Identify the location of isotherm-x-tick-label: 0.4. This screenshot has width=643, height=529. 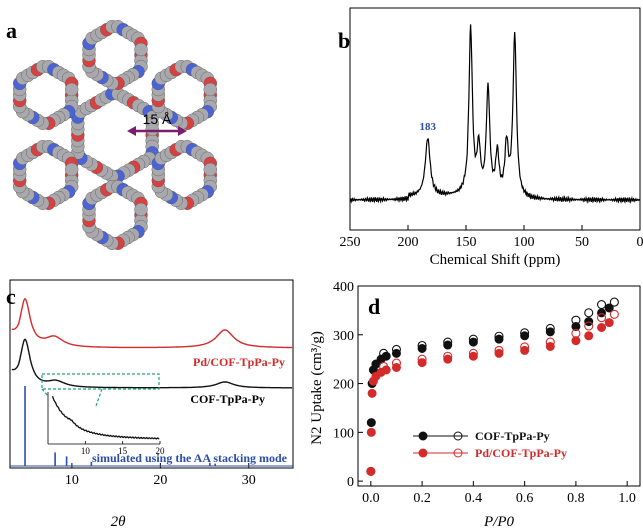
(474, 498).